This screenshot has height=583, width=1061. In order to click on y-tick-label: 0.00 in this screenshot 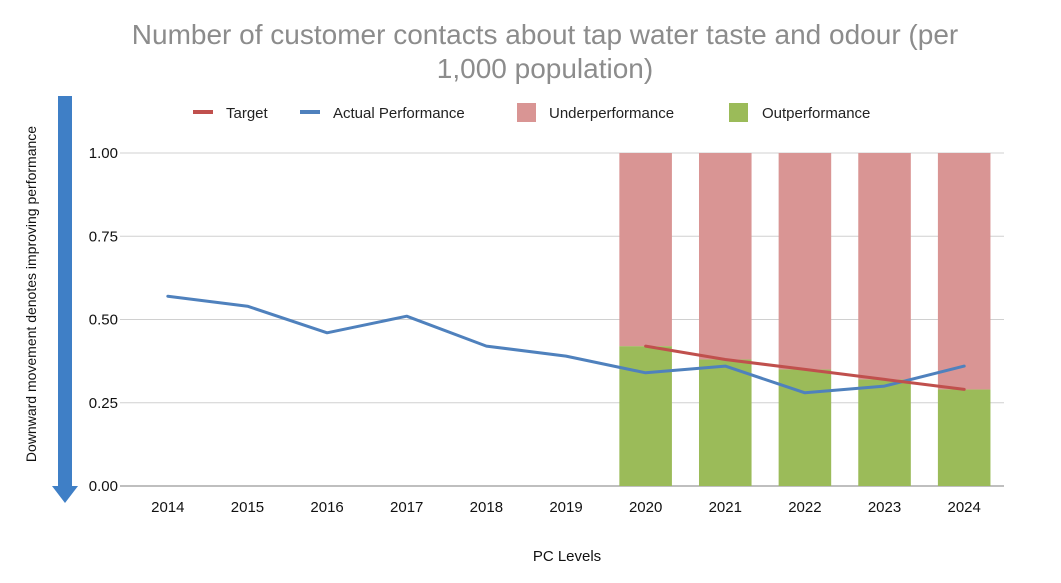, I will do `click(103, 486)`.